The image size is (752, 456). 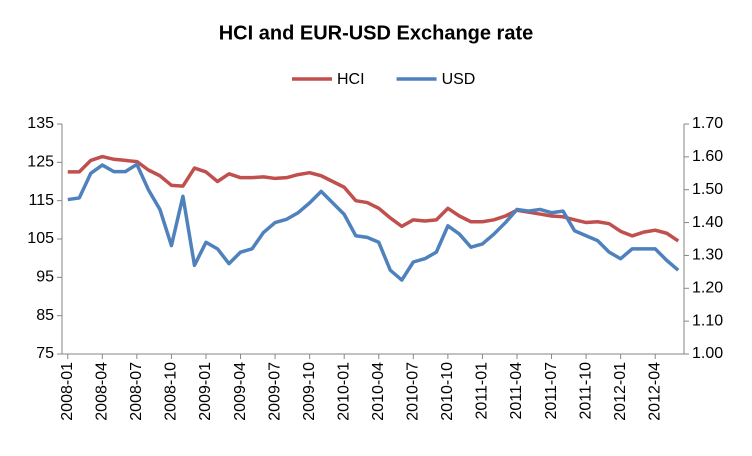 I want to click on x-tick-label: 2008-07, so click(x=136, y=391).